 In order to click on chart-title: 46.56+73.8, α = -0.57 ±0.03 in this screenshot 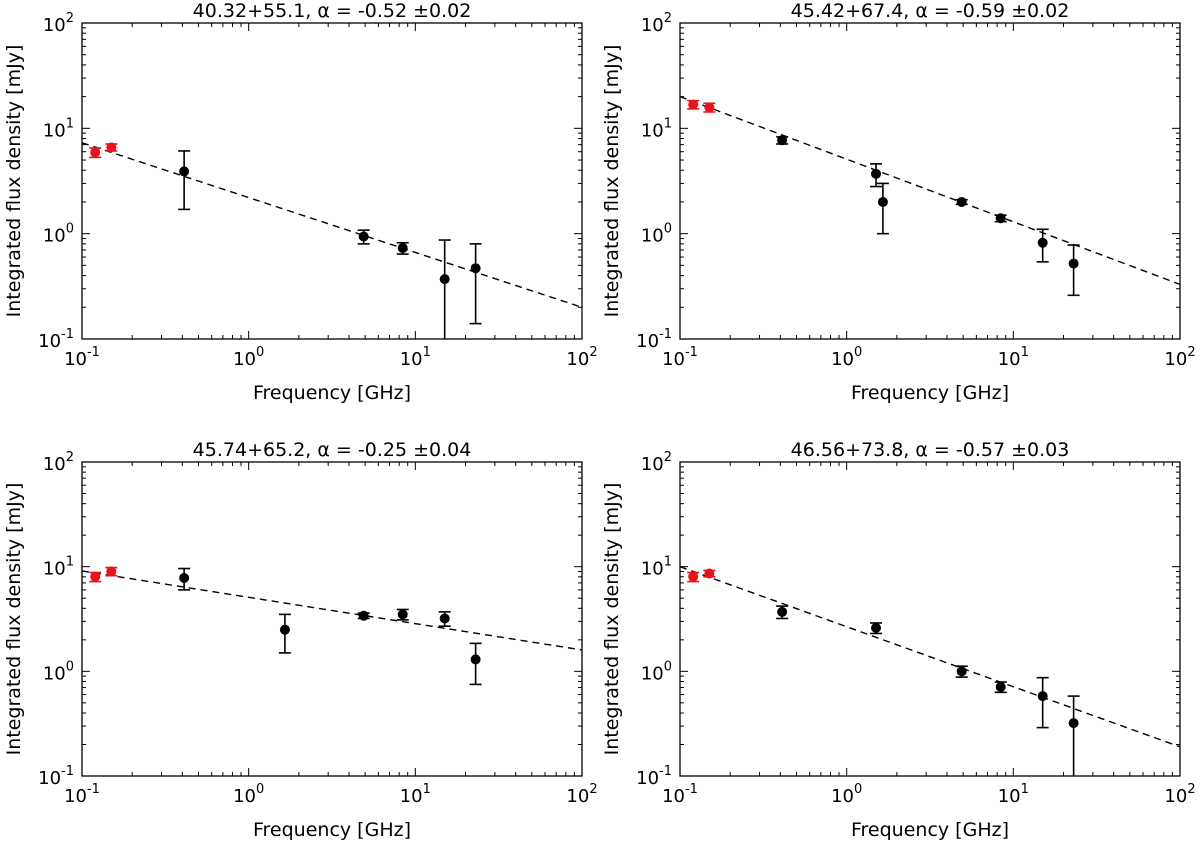, I will do `click(930, 450)`.